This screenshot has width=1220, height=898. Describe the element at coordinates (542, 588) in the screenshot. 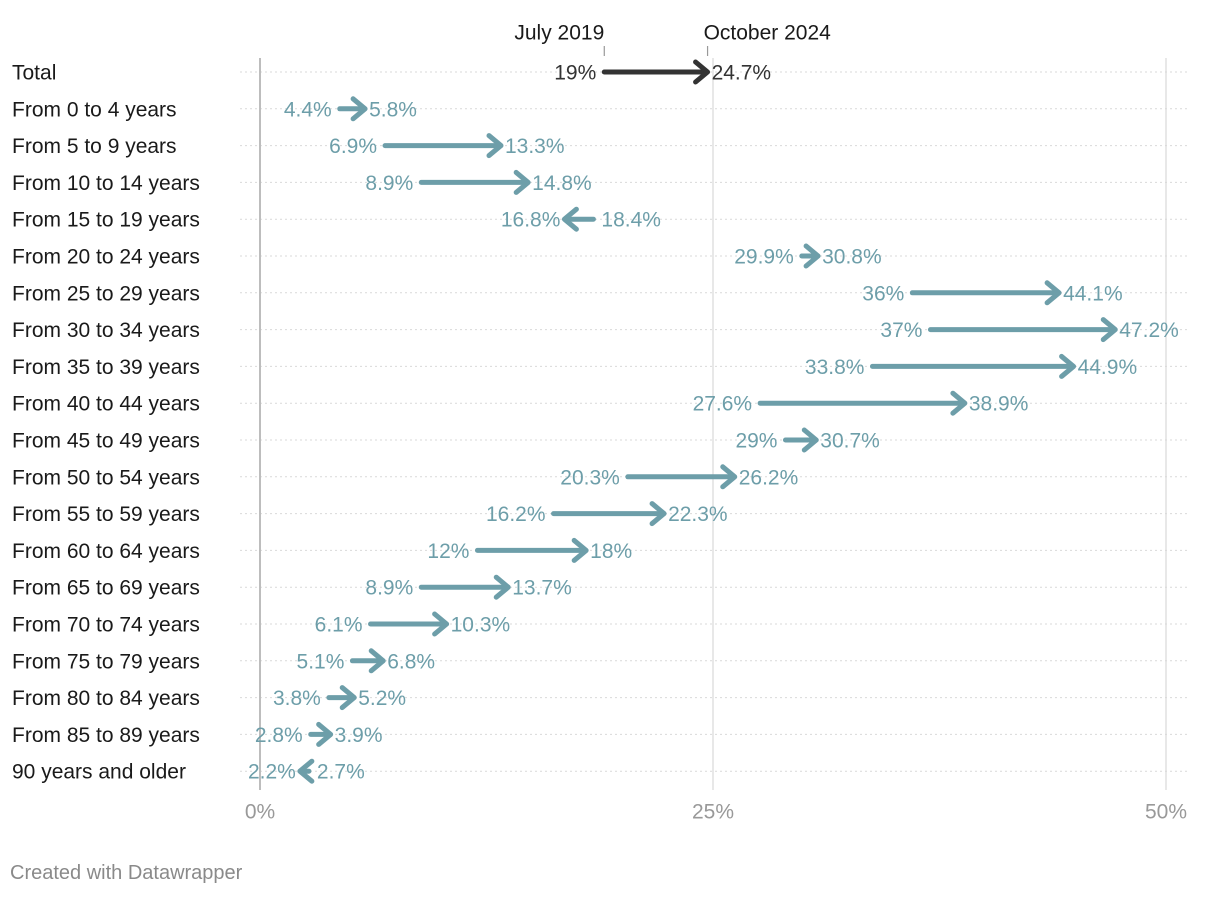

I see `end-value-label: 13.7%` at that location.